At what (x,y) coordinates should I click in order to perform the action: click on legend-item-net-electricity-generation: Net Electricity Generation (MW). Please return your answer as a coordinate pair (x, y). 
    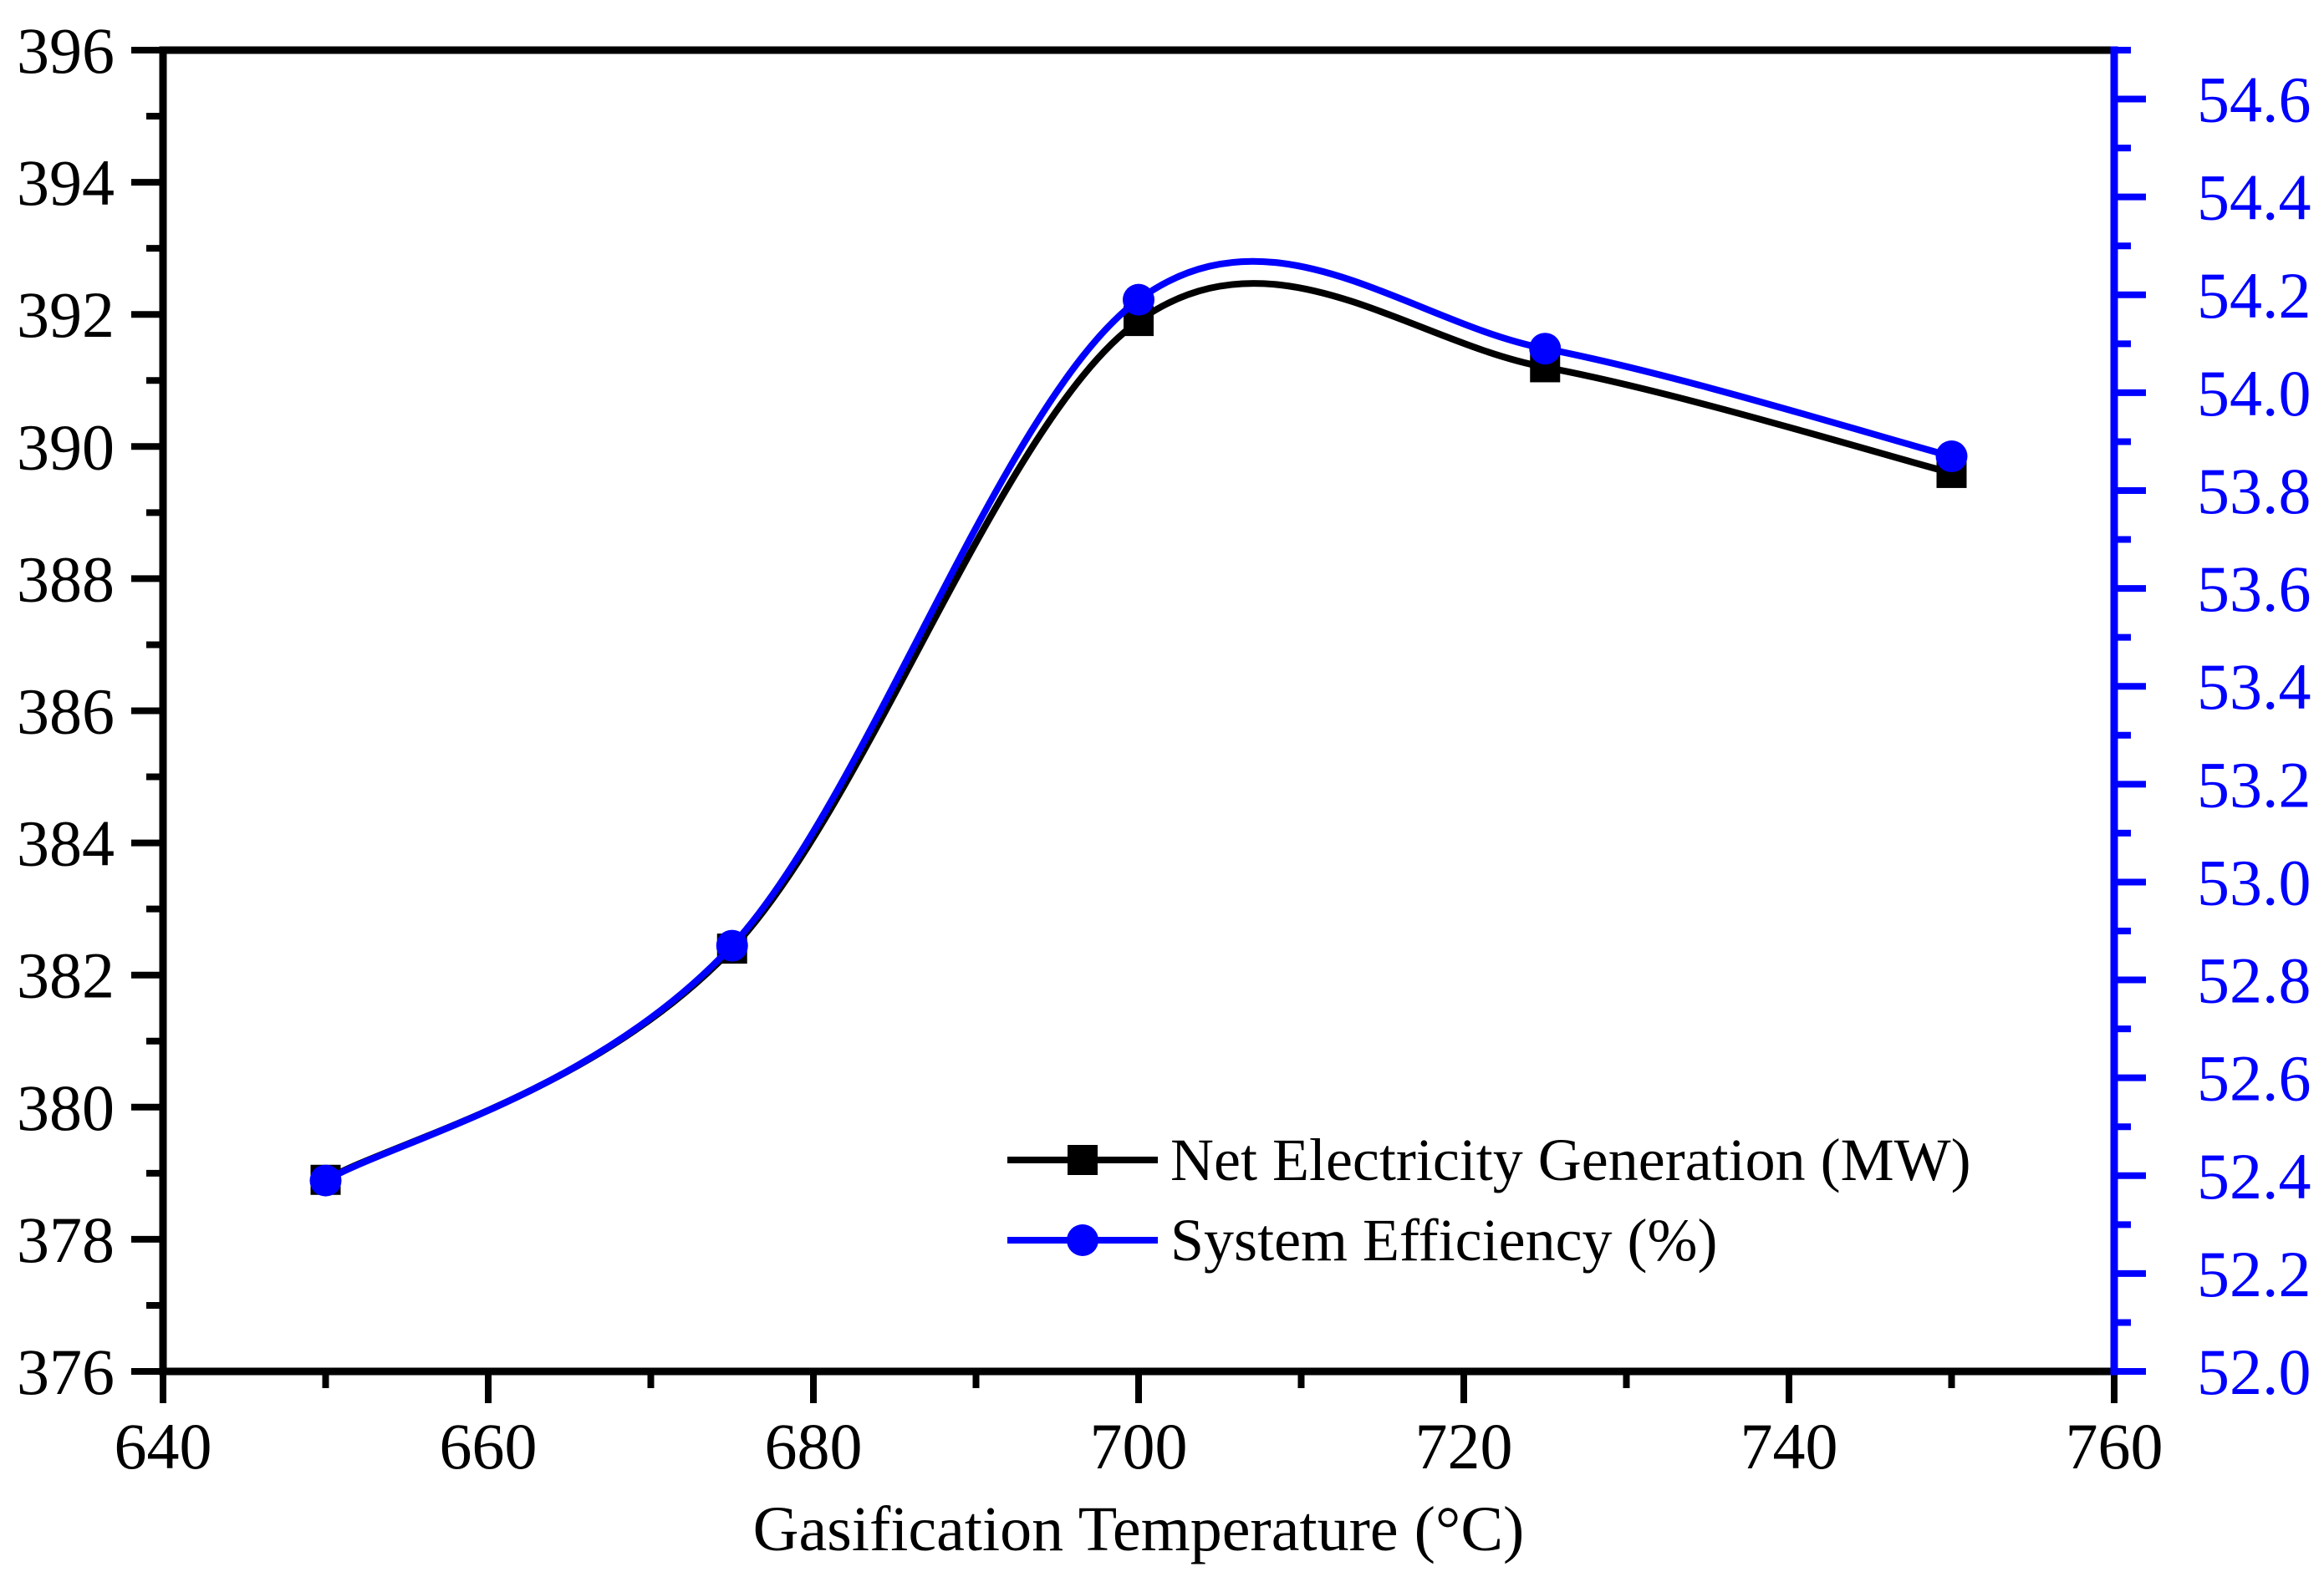
    Looking at the image, I should click on (1489, 1160).